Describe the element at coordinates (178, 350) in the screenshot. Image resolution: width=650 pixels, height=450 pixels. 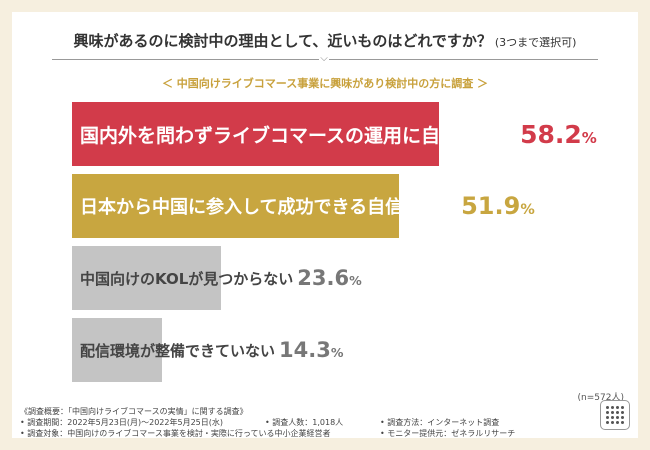
I see `category-label: 配信環境が整備できていない` at that location.